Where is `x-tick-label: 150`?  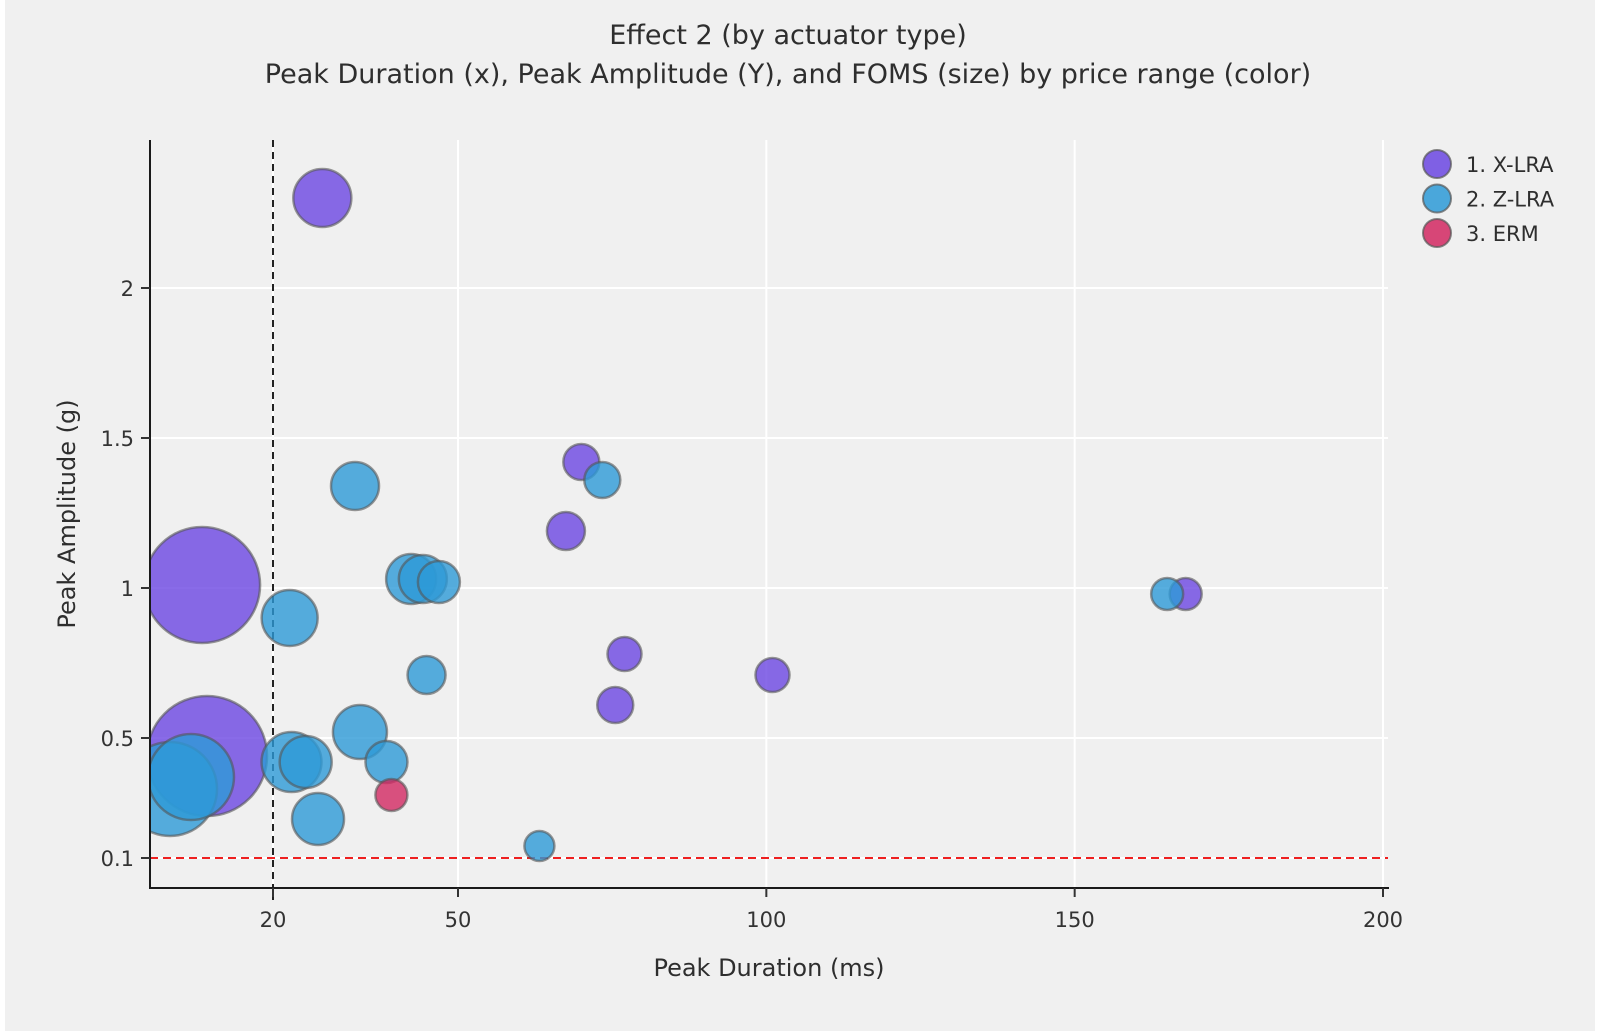
x-tick-label: 150 is located at coordinates (1075, 920).